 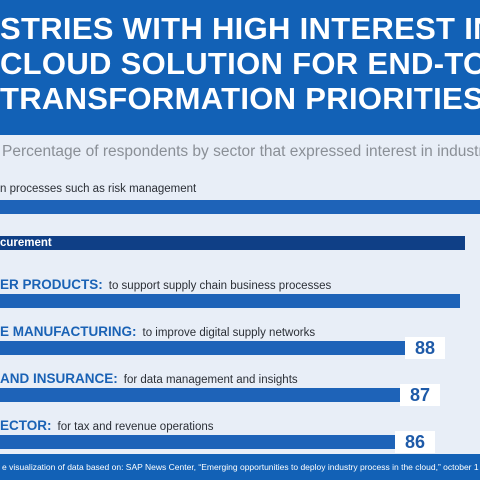 I want to click on row-label: n processes such as risk management, so click(x=98, y=189).